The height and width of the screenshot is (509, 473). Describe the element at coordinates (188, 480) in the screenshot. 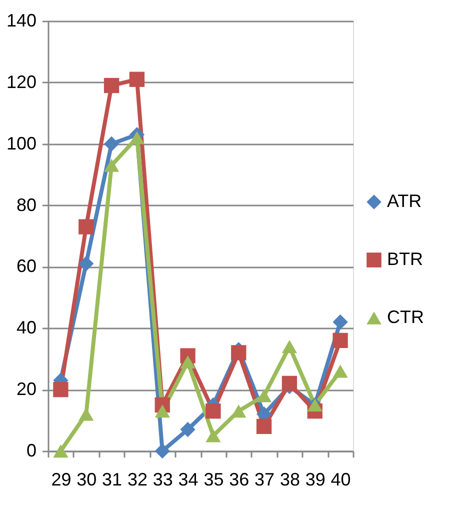

I see `x-tick-label: 34` at that location.